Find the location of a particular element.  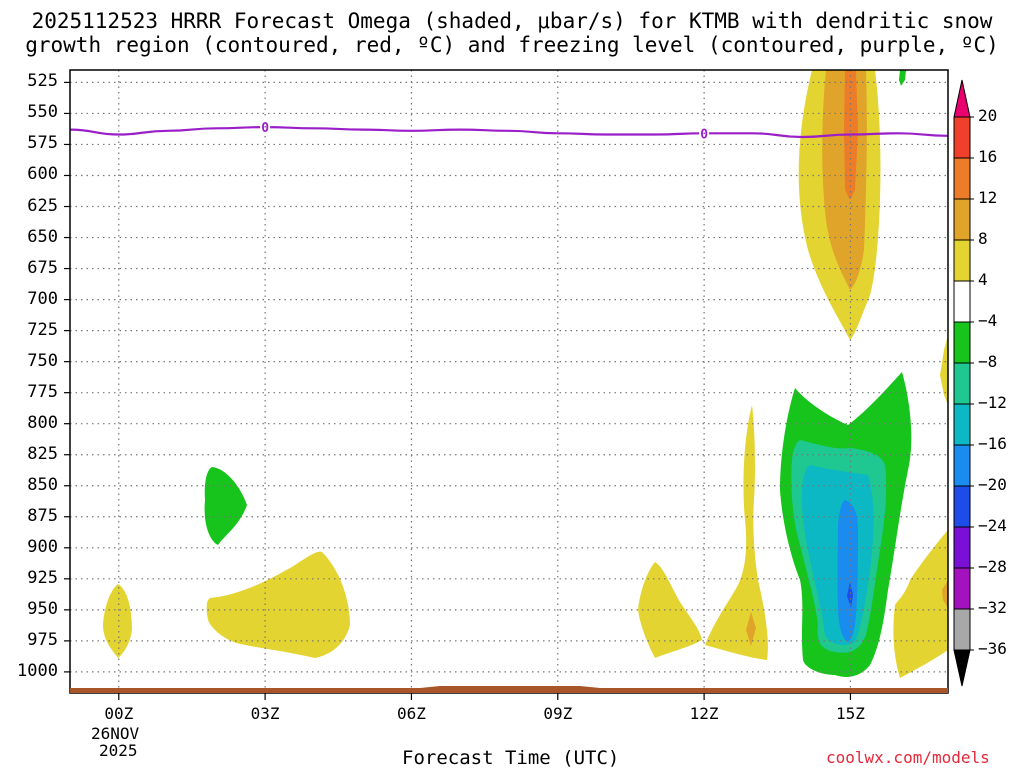

x-tick-label: 03Z is located at coordinates (265, 713).